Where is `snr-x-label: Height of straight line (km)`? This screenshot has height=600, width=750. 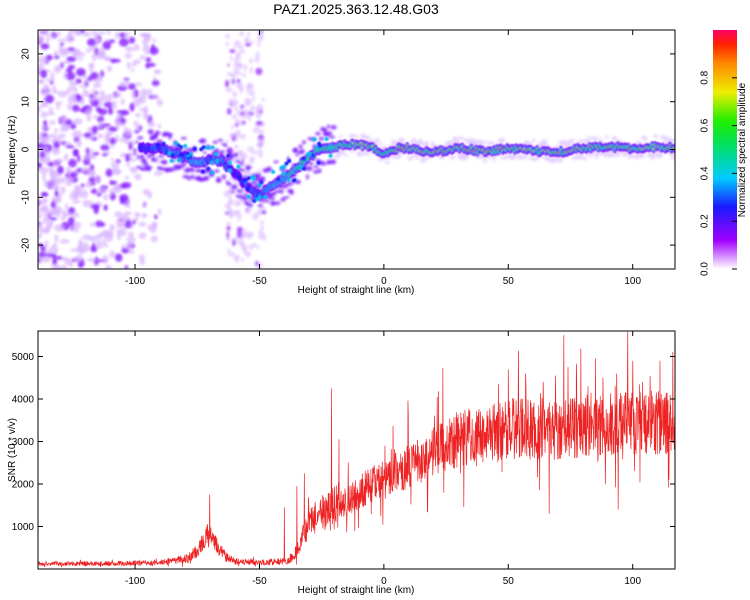 snr-x-label: Height of straight line (km) is located at coordinates (356, 590).